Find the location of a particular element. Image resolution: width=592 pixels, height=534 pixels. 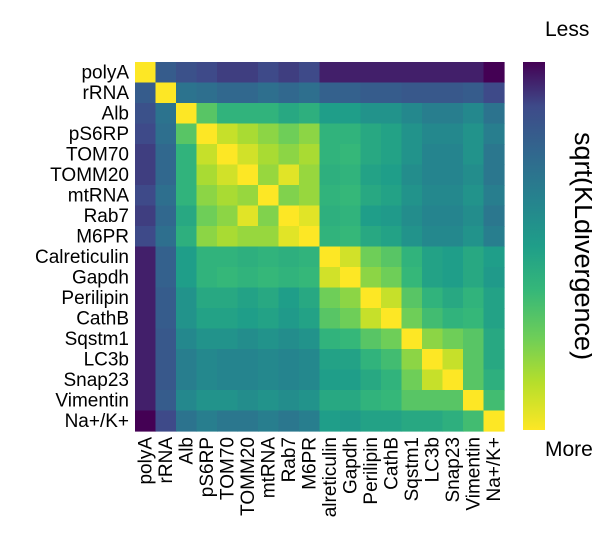

column-label: polyA is located at coordinates (145, 461).